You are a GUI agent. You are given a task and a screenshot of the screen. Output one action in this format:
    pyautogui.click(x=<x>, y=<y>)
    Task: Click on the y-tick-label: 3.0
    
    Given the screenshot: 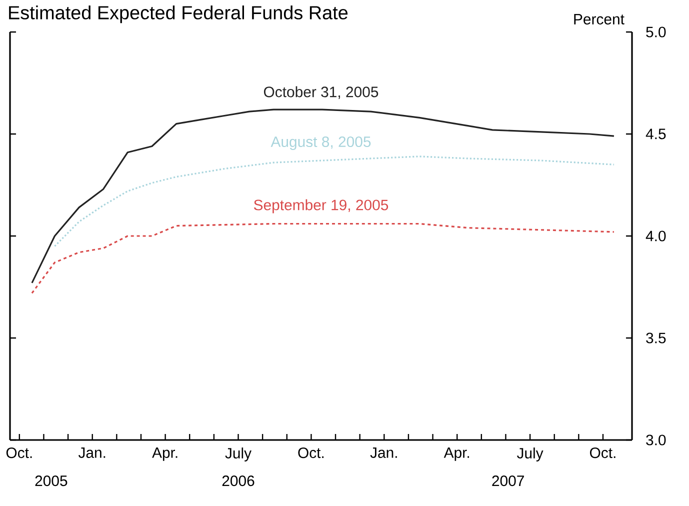 What is the action you would take?
    pyautogui.click(x=656, y=440)
    